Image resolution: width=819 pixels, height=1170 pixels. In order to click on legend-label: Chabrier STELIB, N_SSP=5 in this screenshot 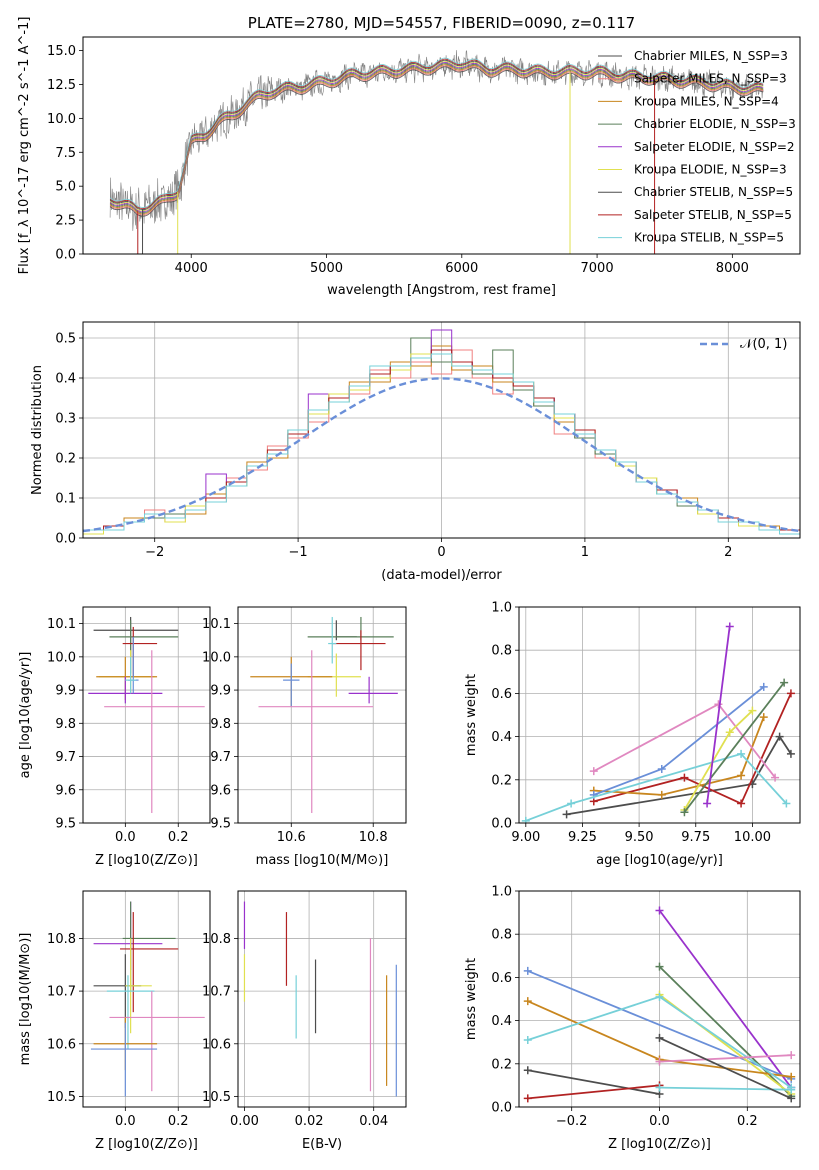, I will do `click(713, 192)`.